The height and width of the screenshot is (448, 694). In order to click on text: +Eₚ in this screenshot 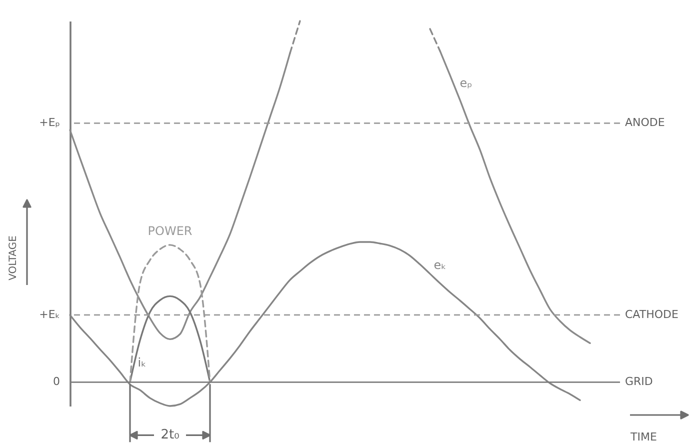, I will do `click(49, 123)`.